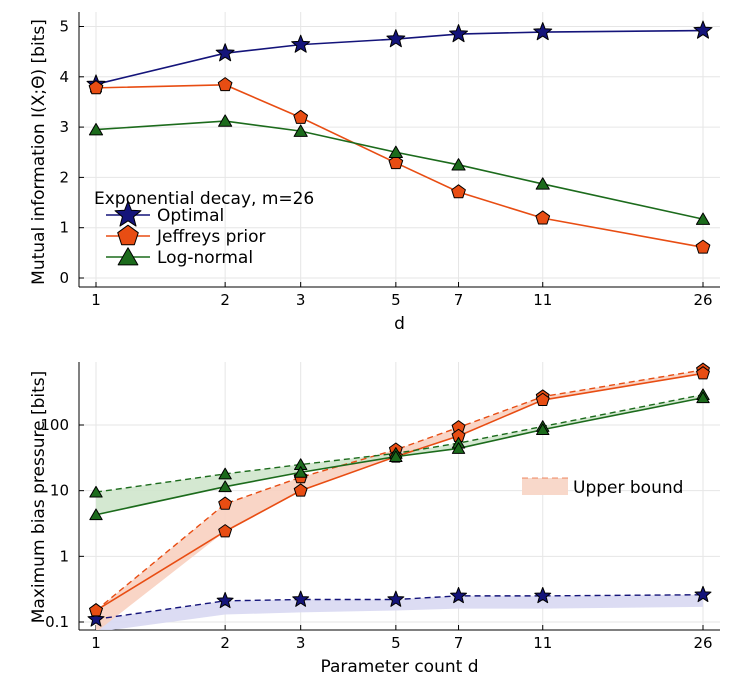  I want to click on x-axis-label: Parameter count d, so click(399, 667).